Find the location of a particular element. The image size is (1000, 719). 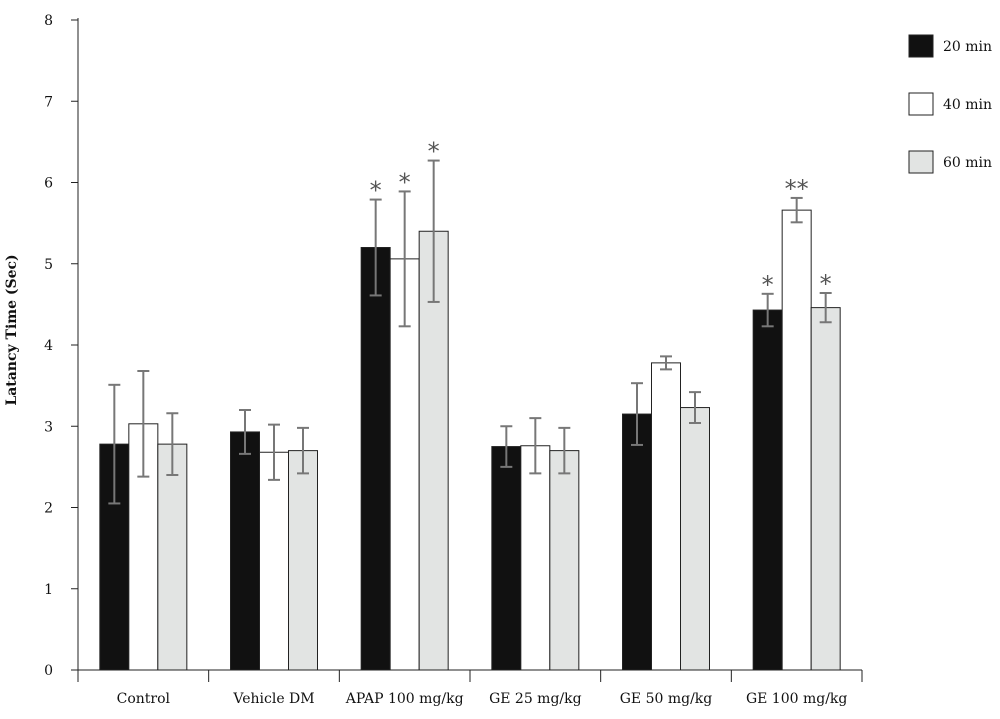

x-category-label: Vehicle DM is located at coordinates (273, 699).